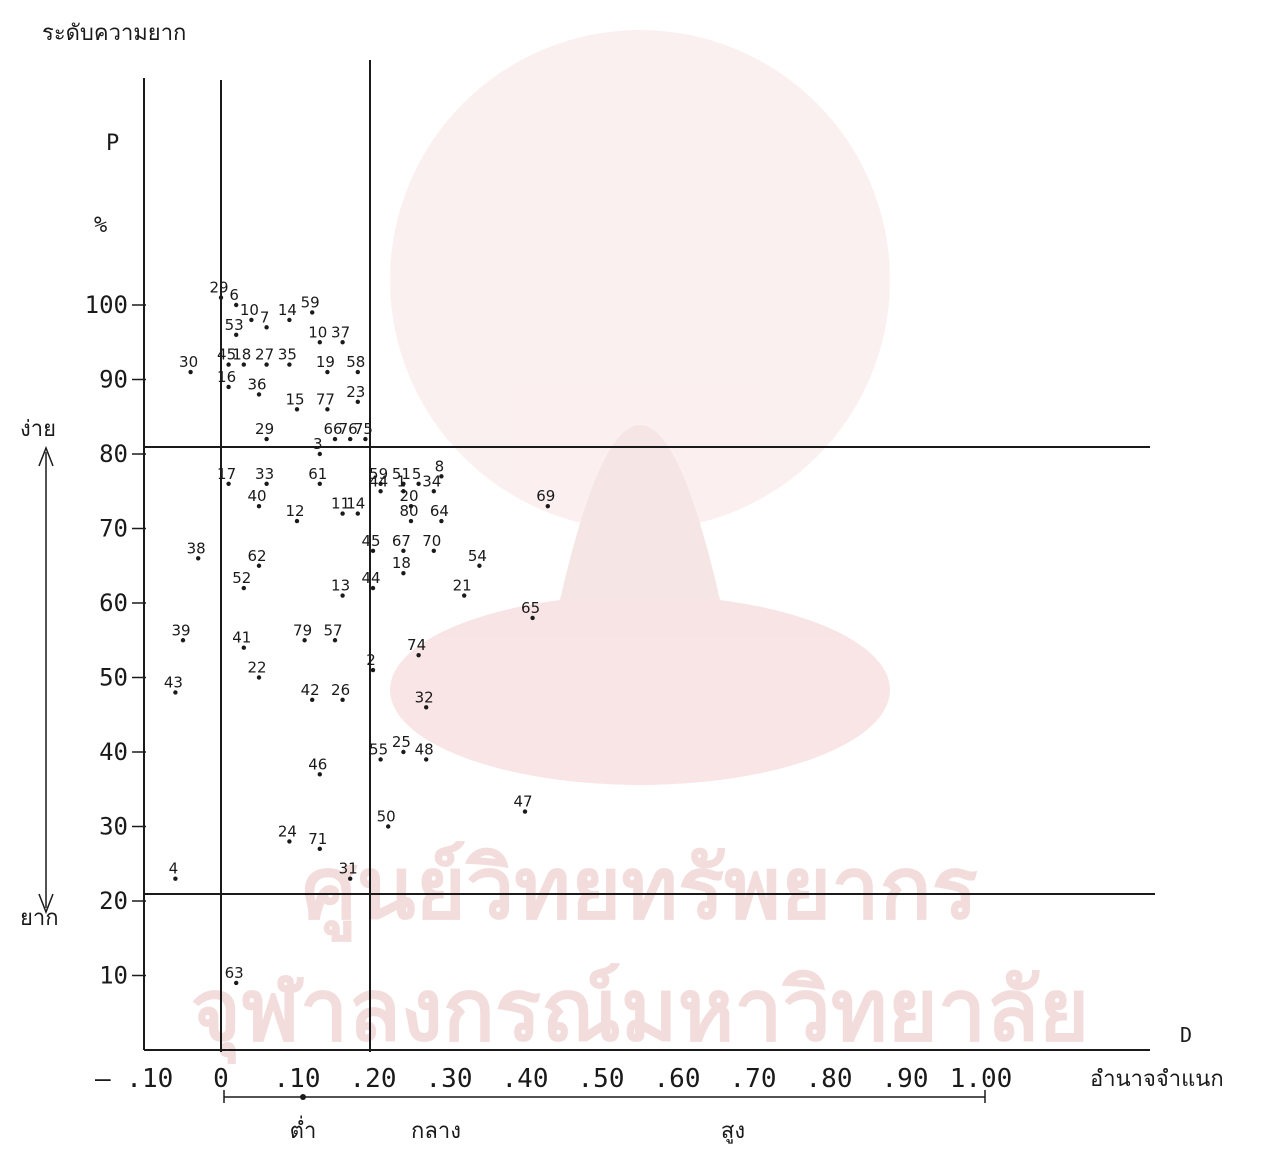  Describe the element at coordinates (294, 399) in the screenshot. I see `data-point-label: 15` at that location.